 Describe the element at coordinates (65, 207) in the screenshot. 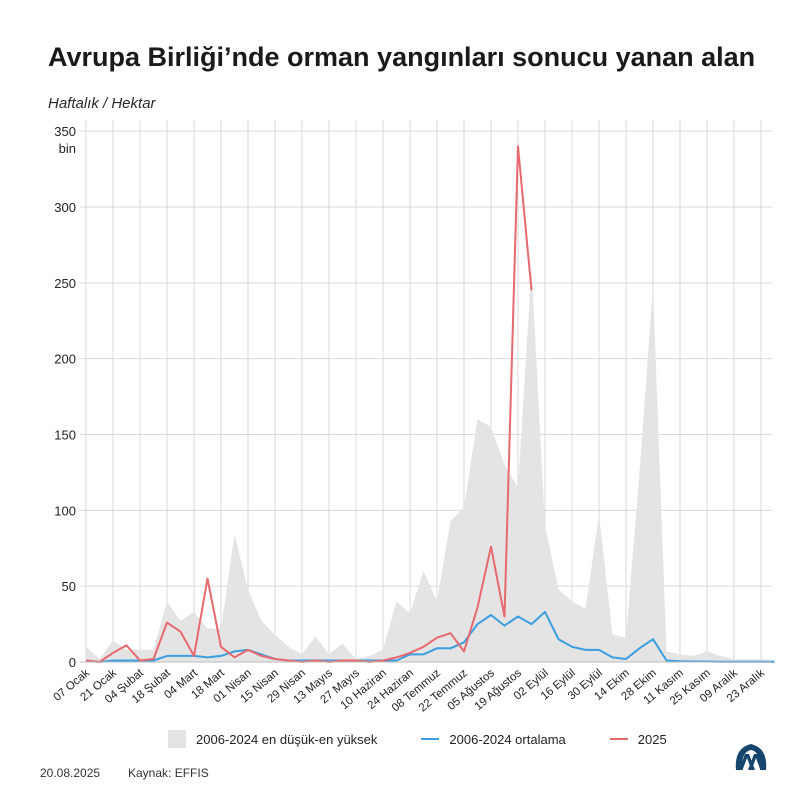

I see `y-tick-label: 300` at that location.